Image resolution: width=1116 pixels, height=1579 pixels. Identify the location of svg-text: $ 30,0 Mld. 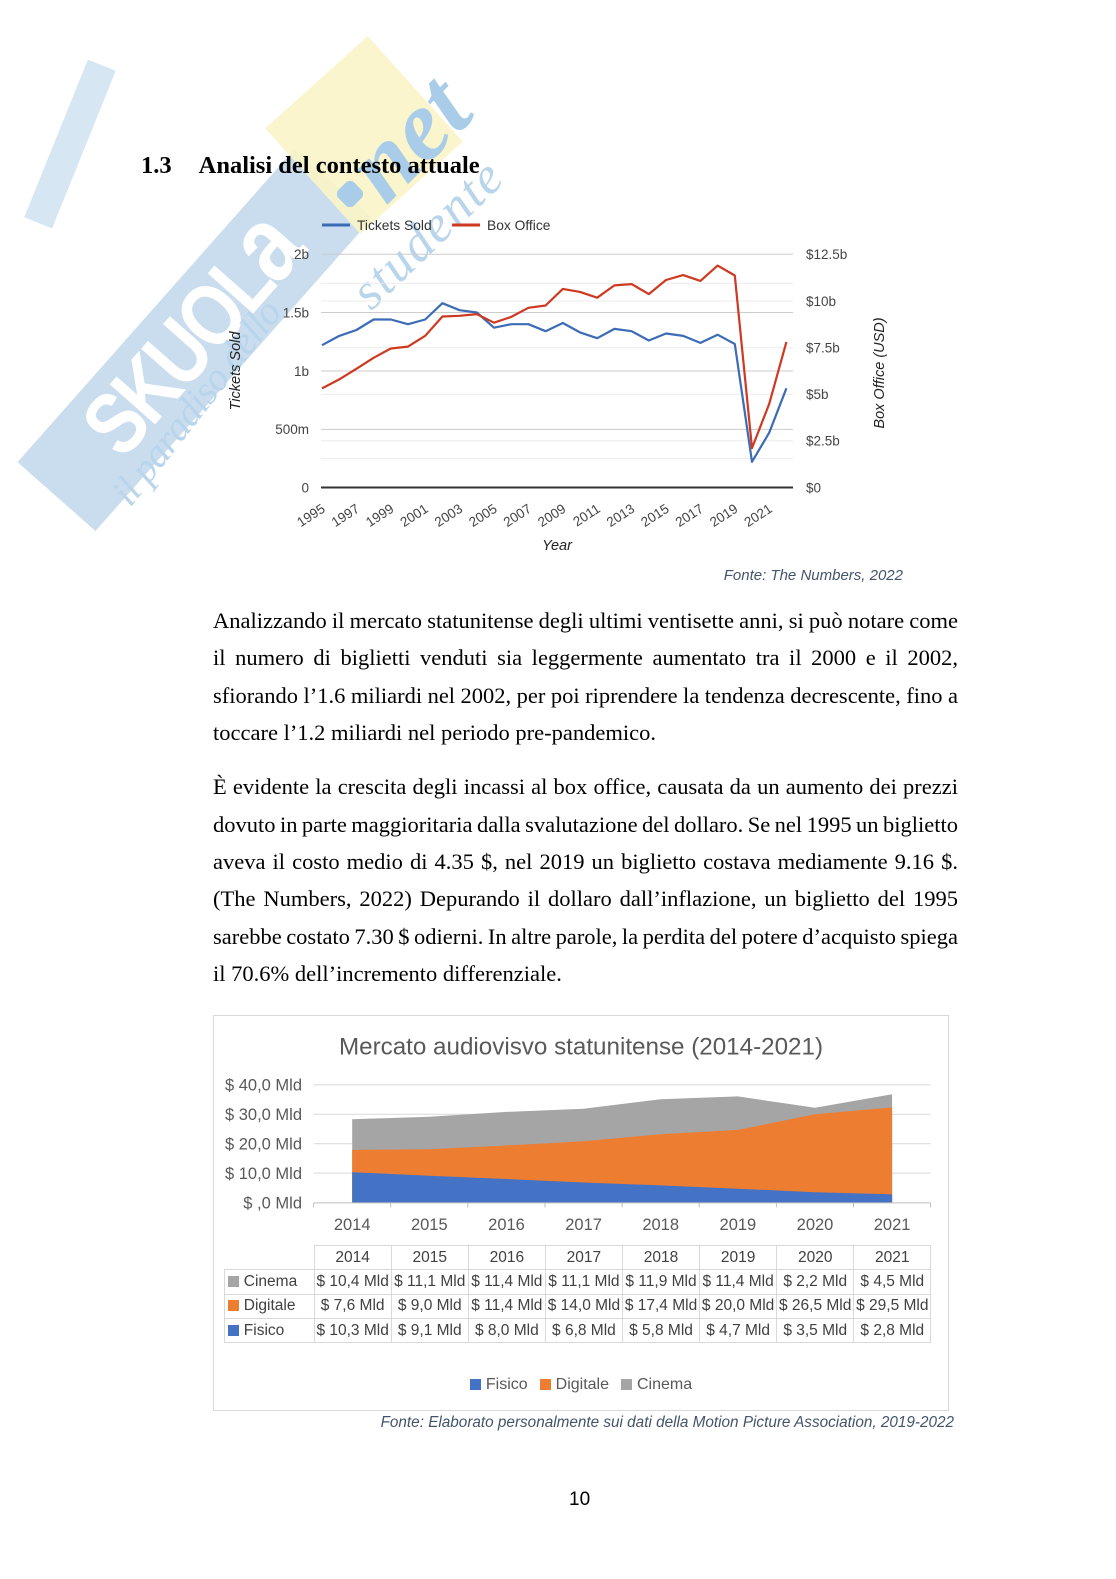
(263, 1115).